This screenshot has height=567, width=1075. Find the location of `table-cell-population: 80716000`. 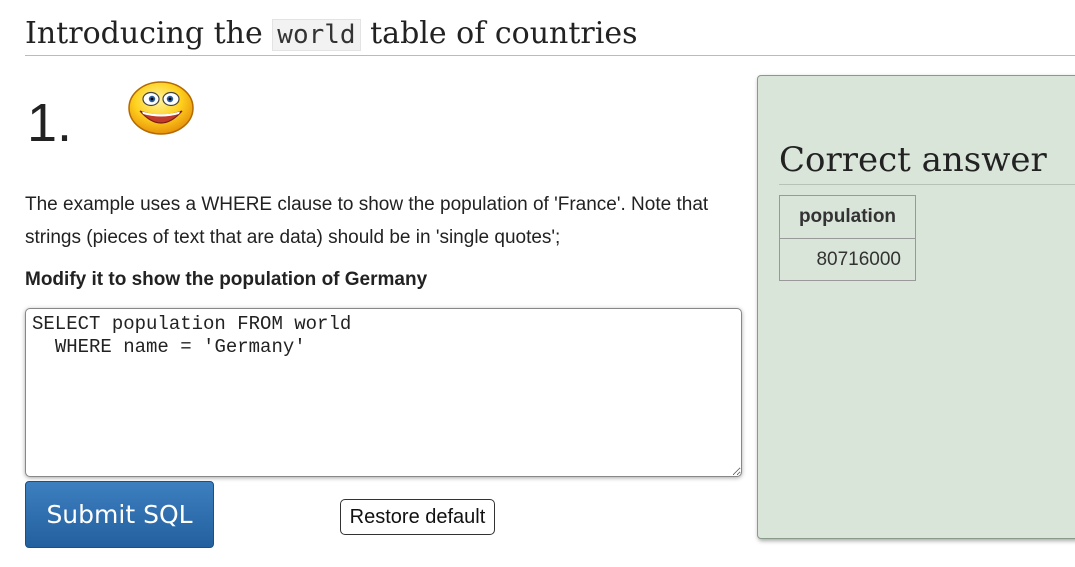

table-cell-population: 80716000 is located at coordinates (847, 259).